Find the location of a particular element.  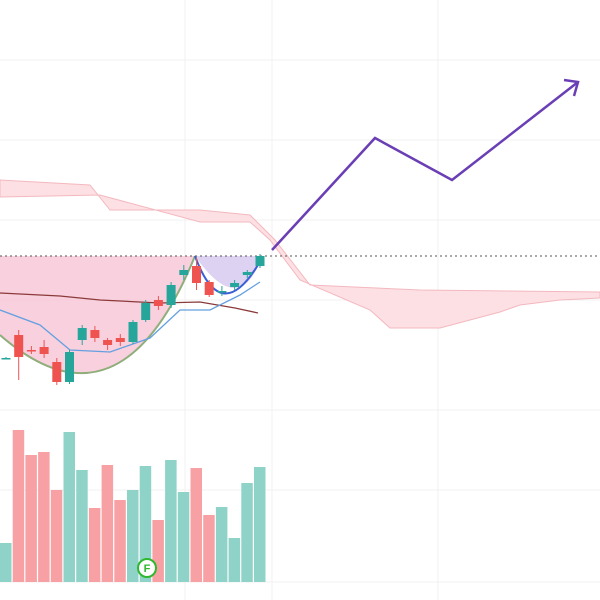

marker-label: F is located at coordinates (147, 569).